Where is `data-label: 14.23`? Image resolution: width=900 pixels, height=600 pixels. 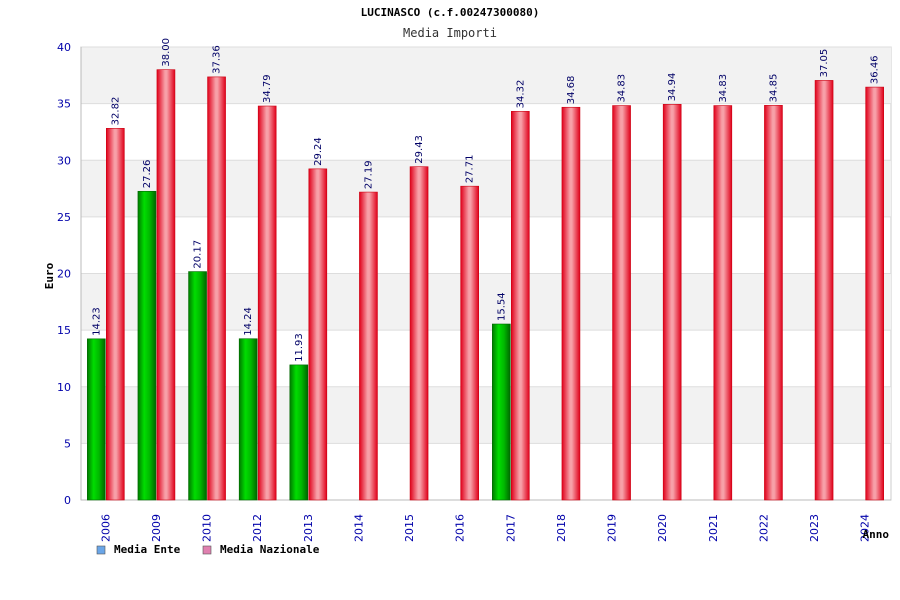 data-label: 14.23 is located at coordinates (96, 321).